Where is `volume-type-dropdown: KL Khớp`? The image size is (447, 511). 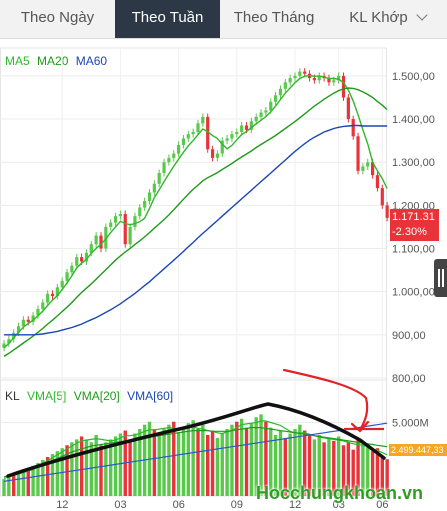
volume-type-dropdown: KL Khớp is located at coordinates (387, 19).